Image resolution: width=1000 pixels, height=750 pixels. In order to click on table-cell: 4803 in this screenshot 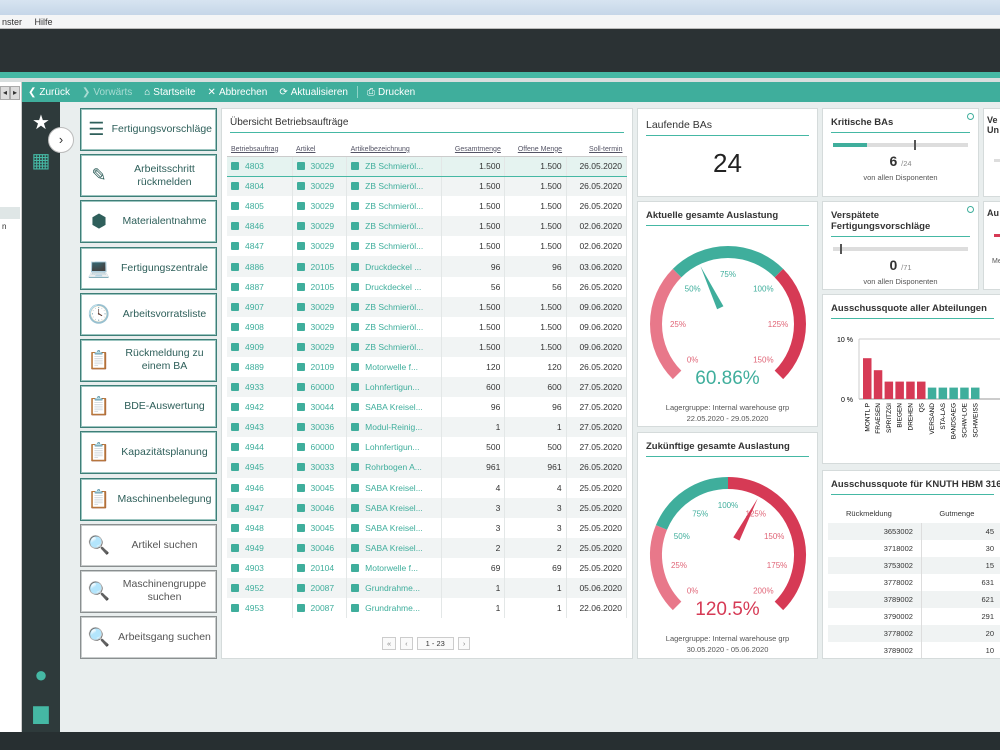, I will do `click(260, 166)`.